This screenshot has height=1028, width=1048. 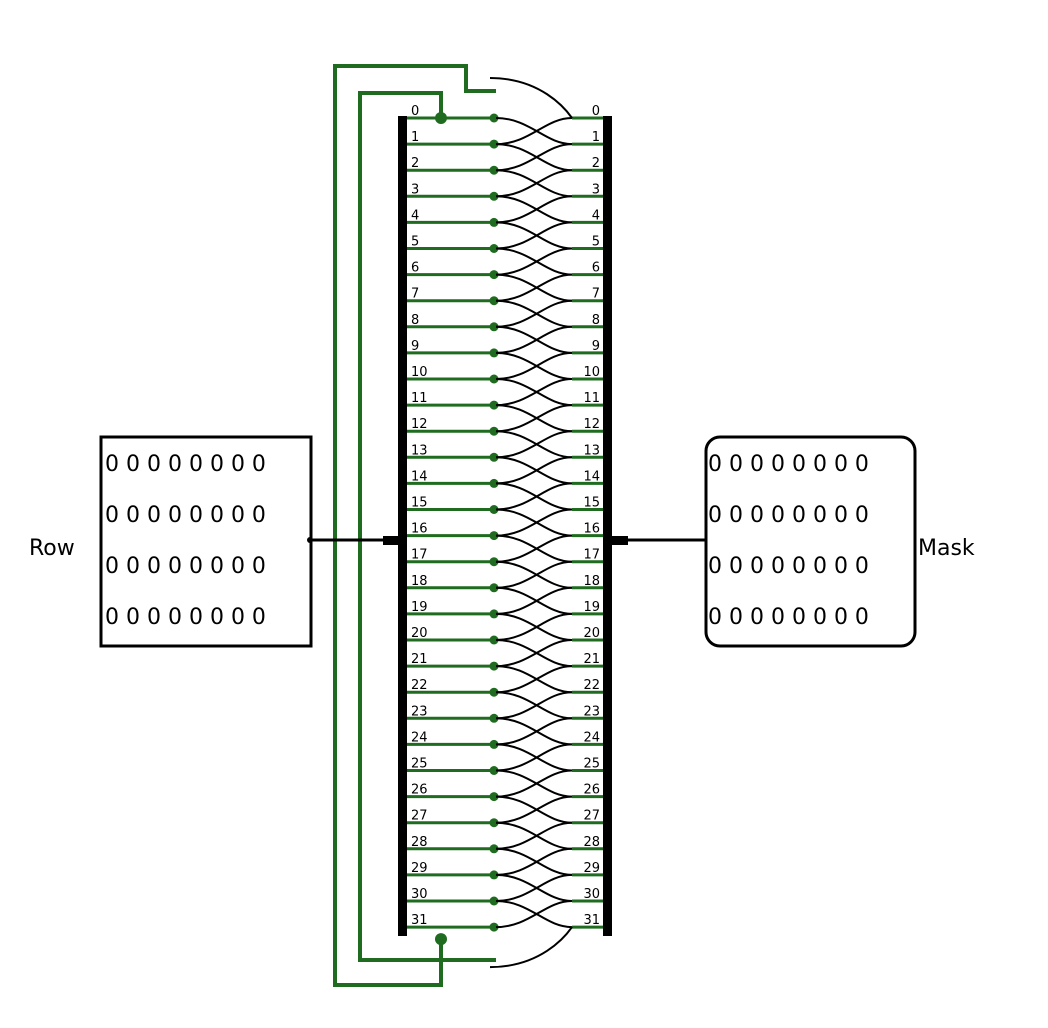 What do you see at coordinates (596, 137) in the screenshot?
I see `right-bit-label: 1` at bounding box center [596, 137].